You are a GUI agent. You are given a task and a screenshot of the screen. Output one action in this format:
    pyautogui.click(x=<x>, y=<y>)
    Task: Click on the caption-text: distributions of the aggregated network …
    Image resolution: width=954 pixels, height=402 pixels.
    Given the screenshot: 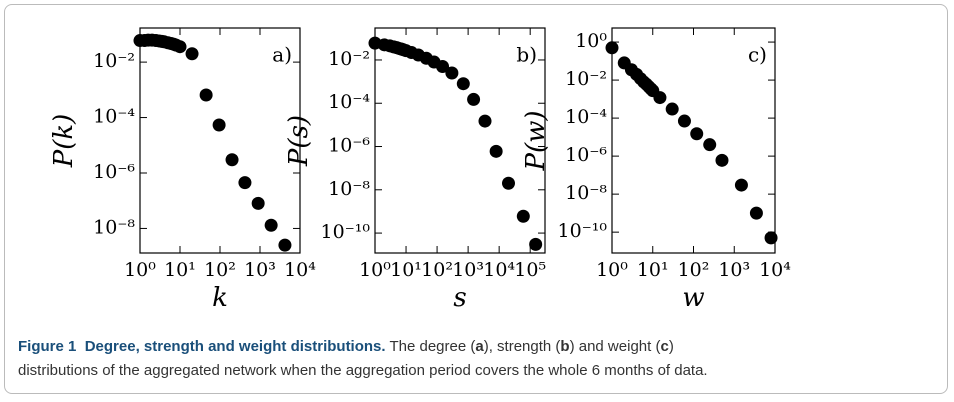 What is the action you would take?
    pyautogui.click(x=363, y=370)
    